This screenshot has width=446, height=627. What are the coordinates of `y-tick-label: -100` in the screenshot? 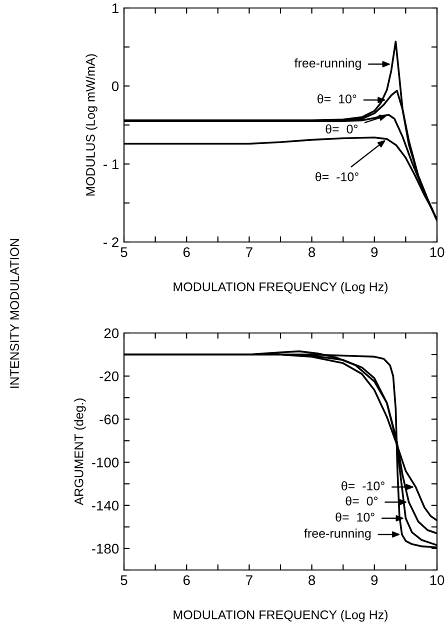 It's located at (105, 463).